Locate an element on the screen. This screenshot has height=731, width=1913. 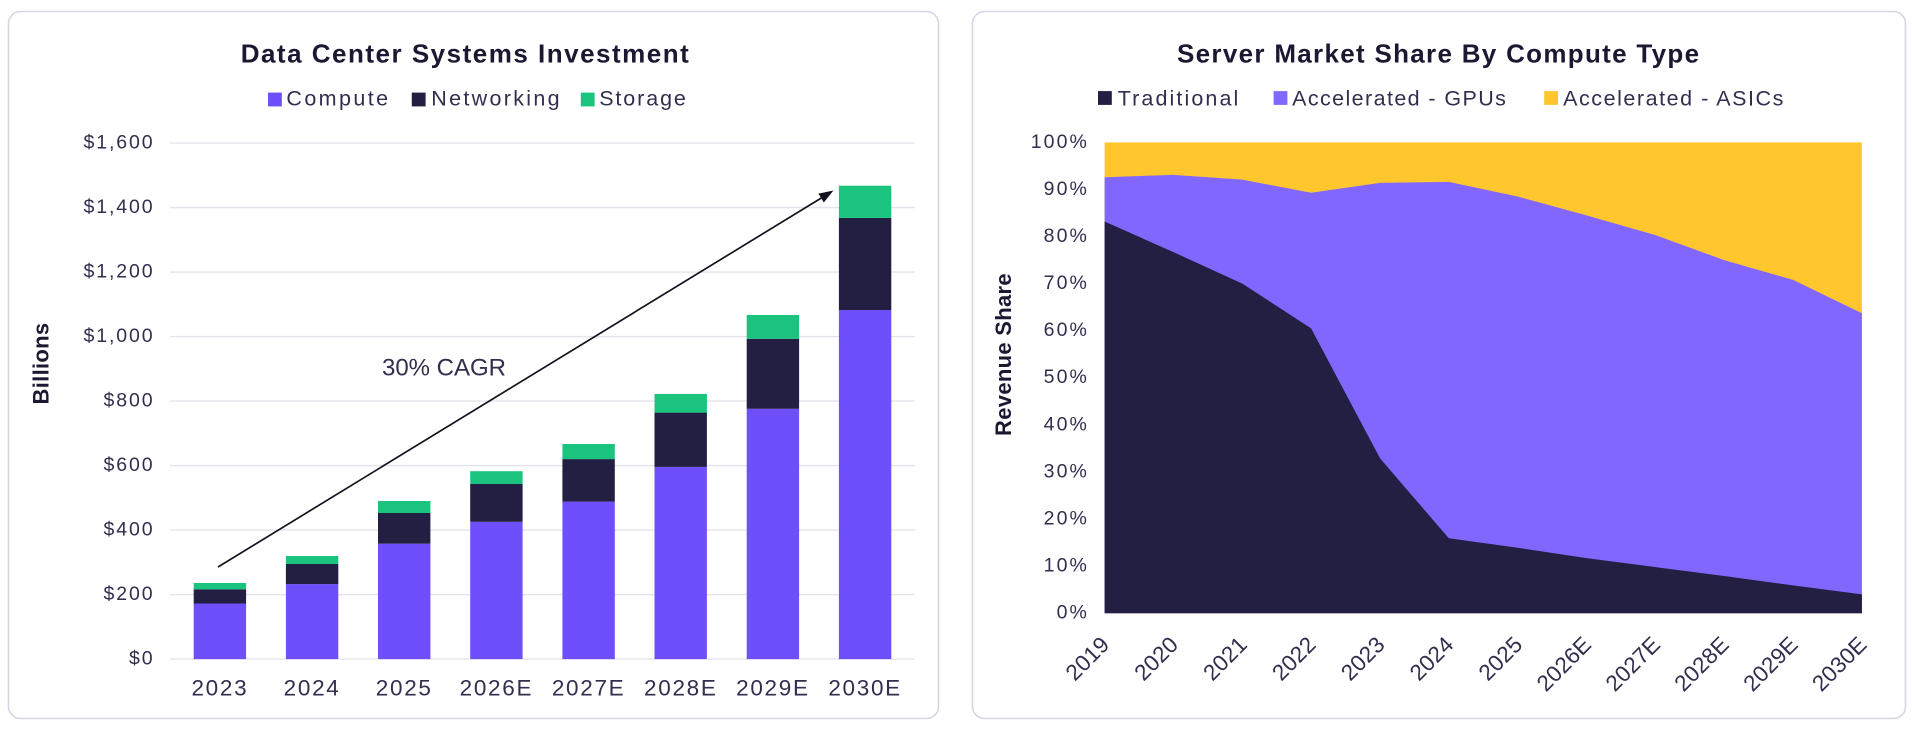
svg-text:Server Market Share By Compute: Server Market Share By Compute Type is located at coordinates (1438, 54).